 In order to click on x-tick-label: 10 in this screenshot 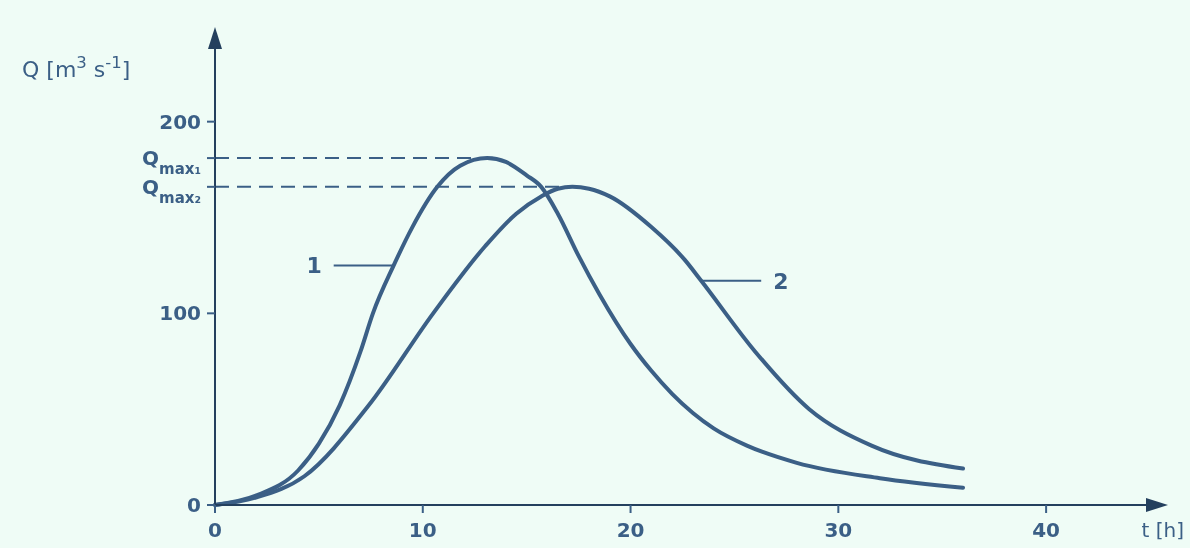, I will do `click(422, 530)`.